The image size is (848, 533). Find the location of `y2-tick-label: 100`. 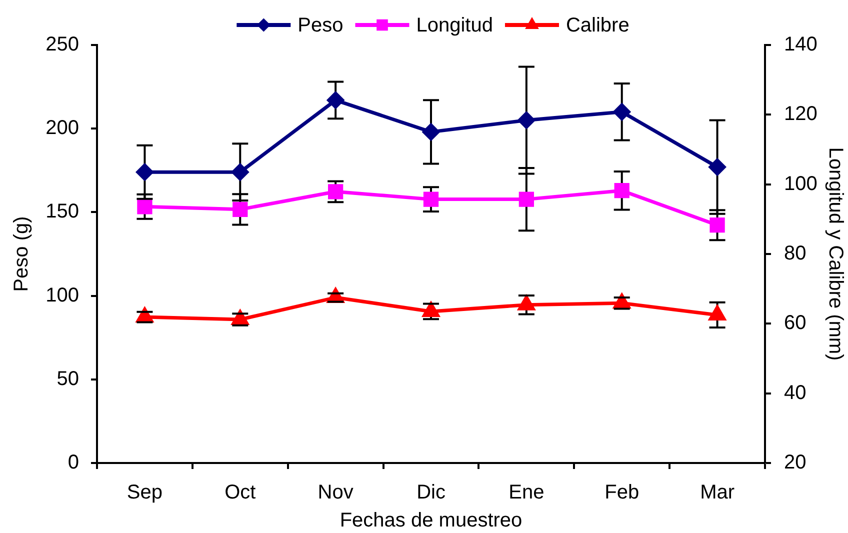

y2-tick-label: 100 is located at coordinates (801, 183).